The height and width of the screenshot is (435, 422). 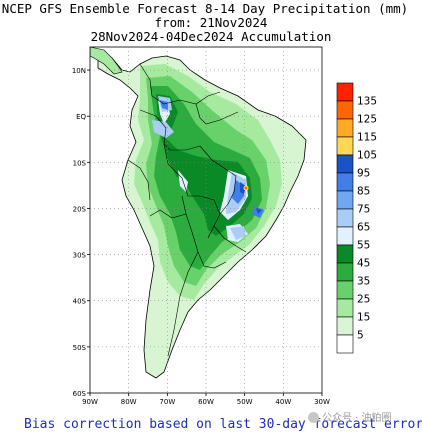 I want to click on legend-level-25: 25, so click(x=363, y=300).